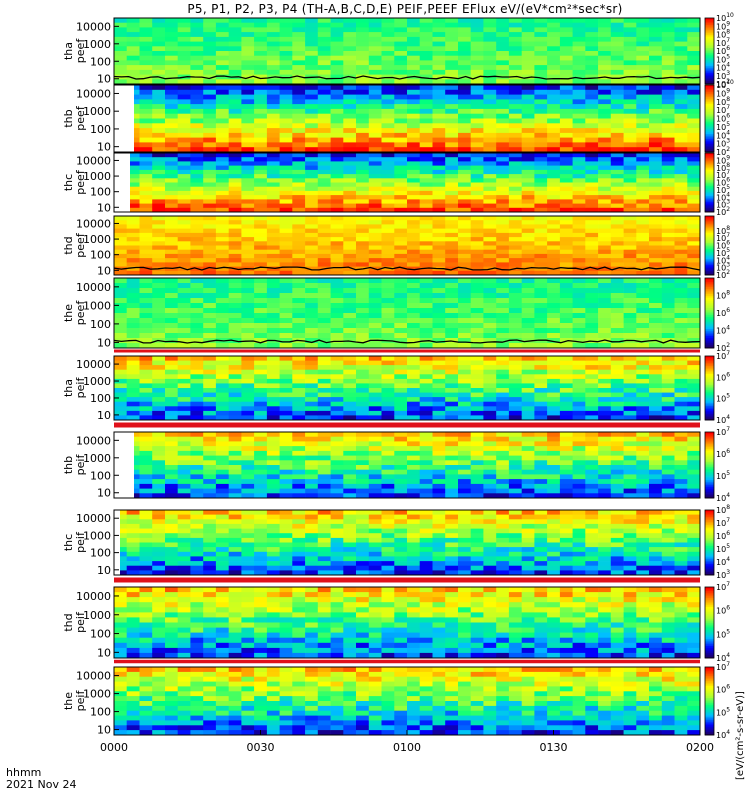  I want to click on colorbar-tick-label-3: 10², so click(723, 274).